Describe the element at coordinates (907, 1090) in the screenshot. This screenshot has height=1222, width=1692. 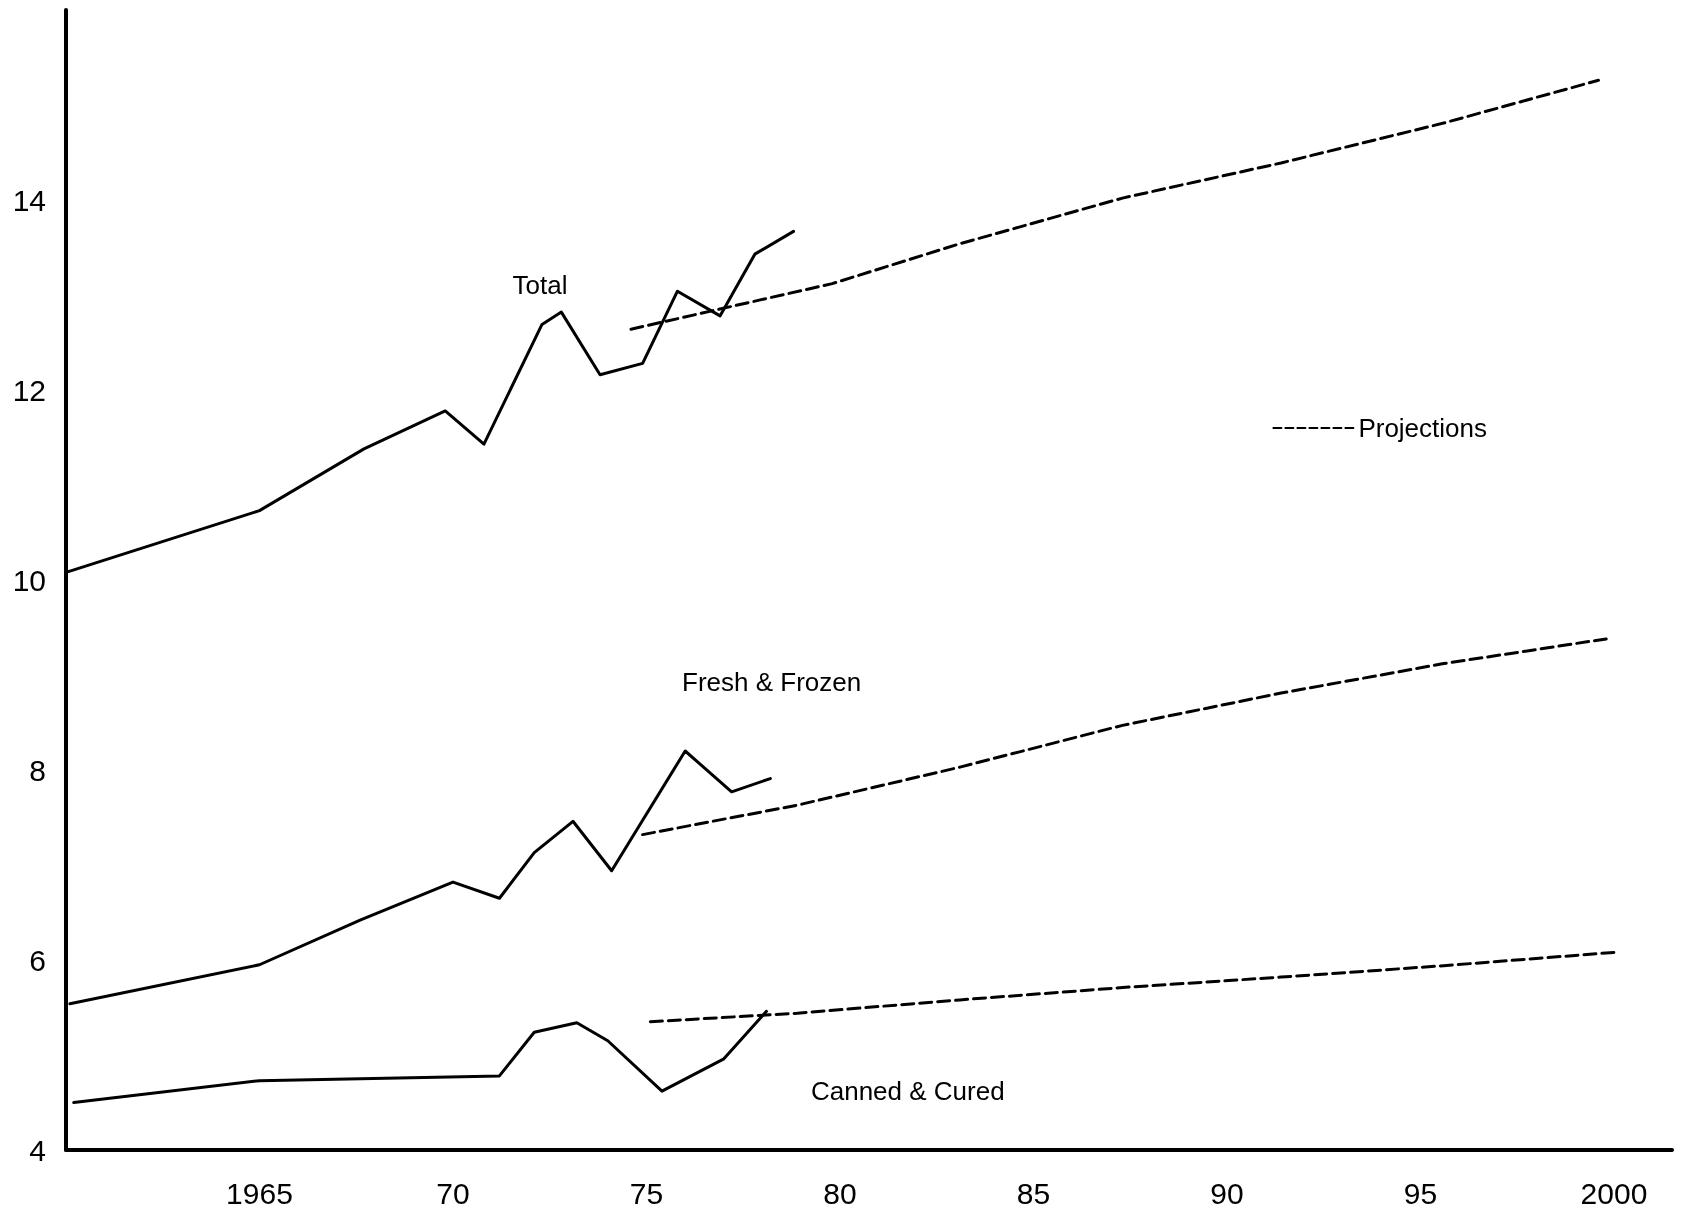
I see `text: Canned & Cured` at that location.